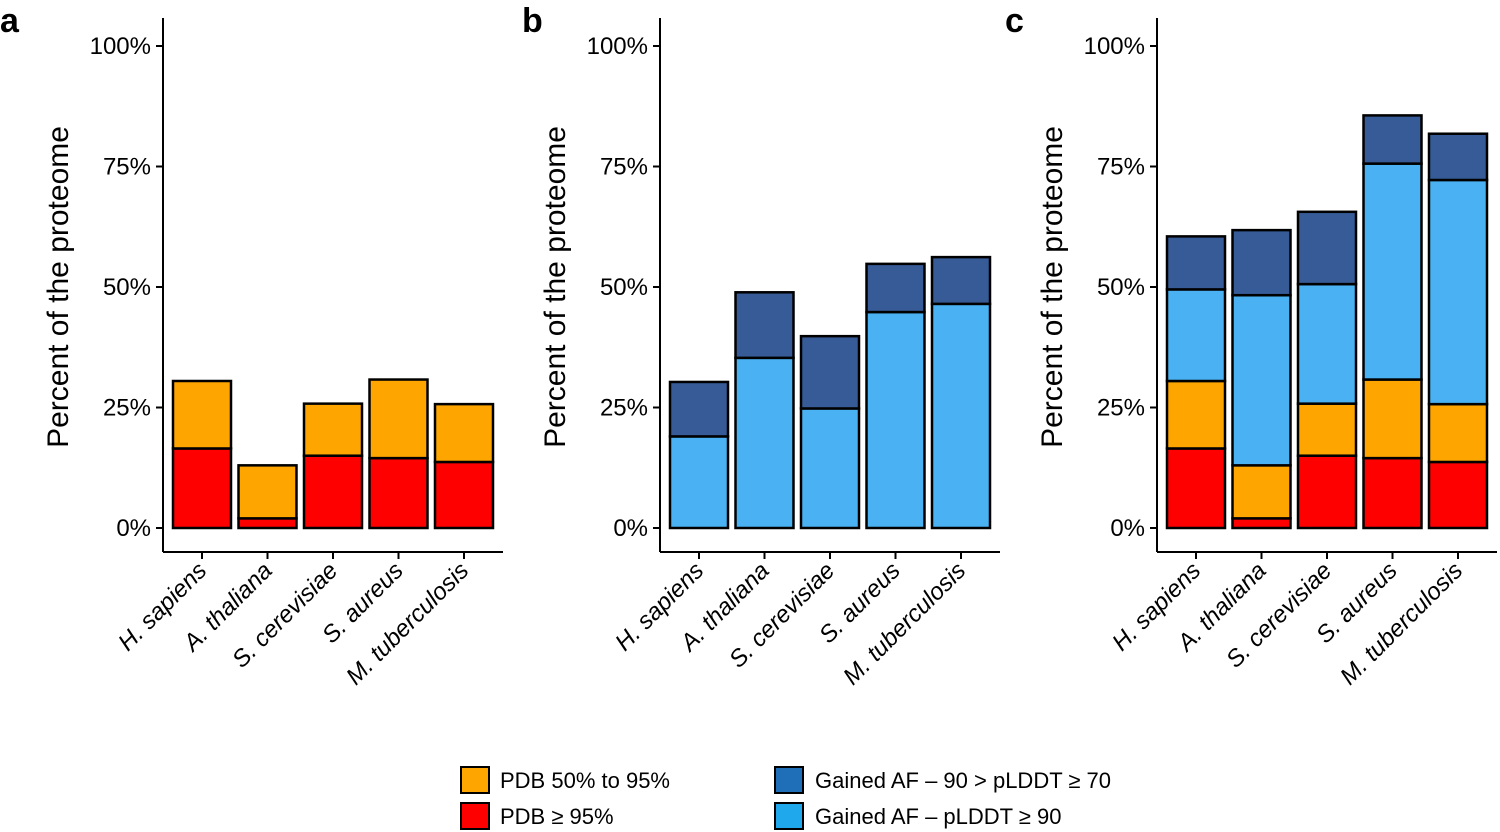  What do you see at coordinates (963, 780) in the screenshot?
I see `legend-label-af-70-90: Gained AF – 90 > pLDDT ≥ 70` at bounding box center [963, 780].